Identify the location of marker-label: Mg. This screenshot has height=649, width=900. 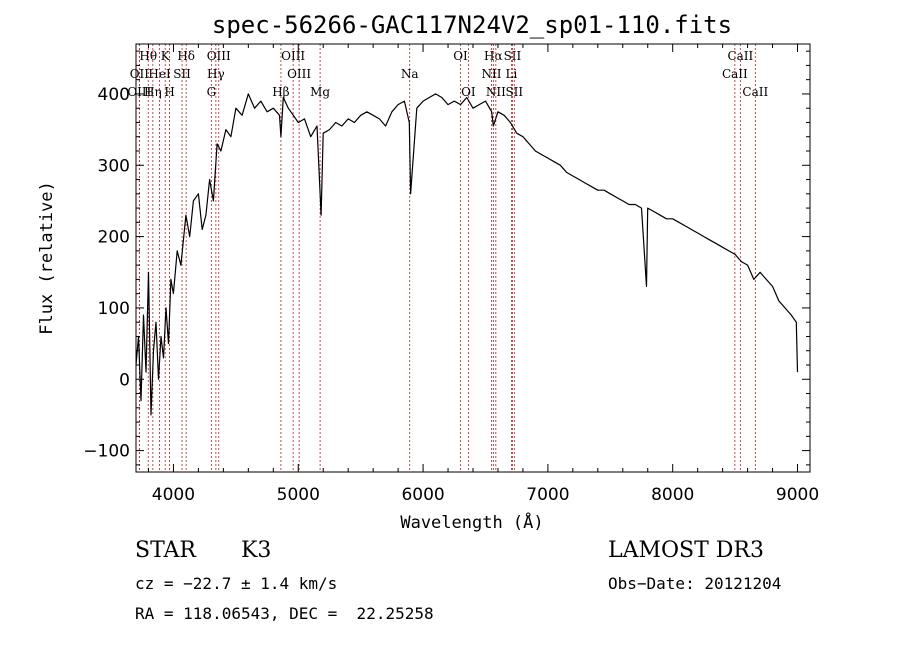
(320, 92).